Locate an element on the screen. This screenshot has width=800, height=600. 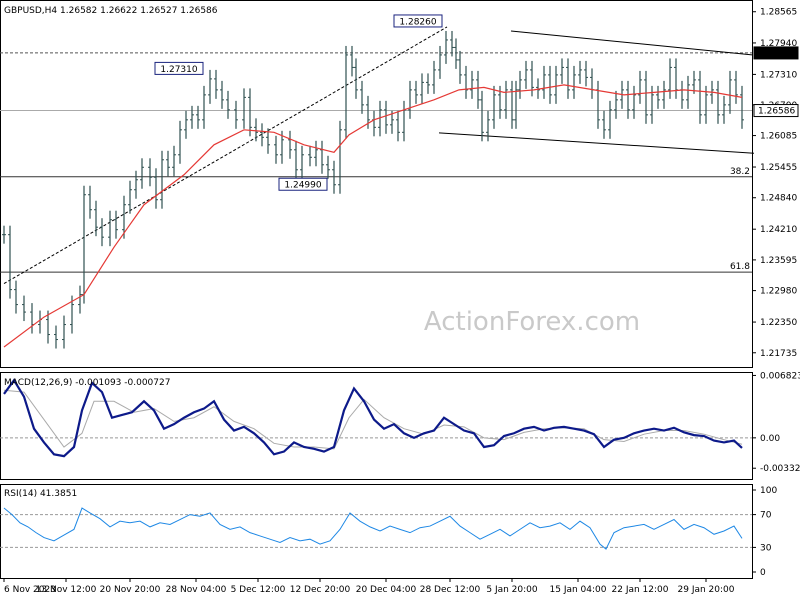
price-annotation: 1.24990 is located at coordinates (303, 184).